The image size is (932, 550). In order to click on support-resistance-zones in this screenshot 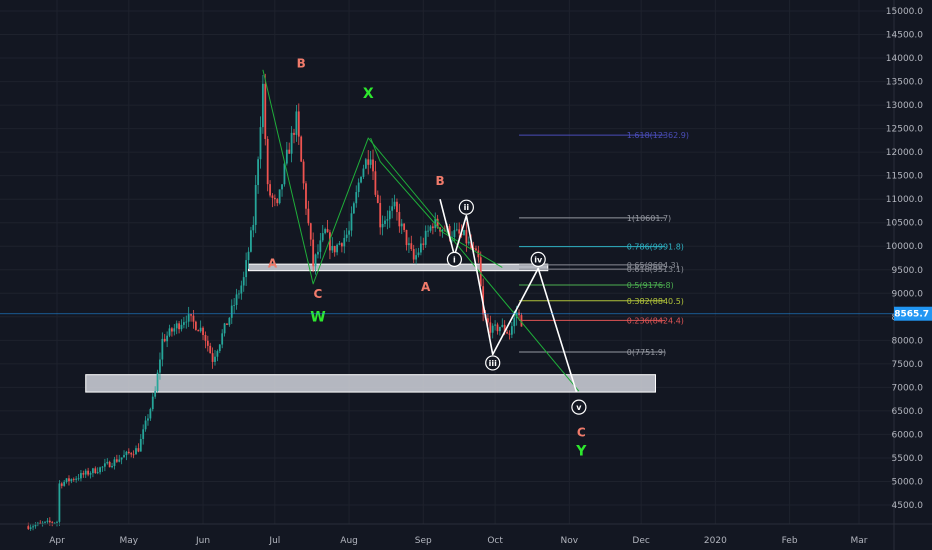, I will do `click(371, 328)`.